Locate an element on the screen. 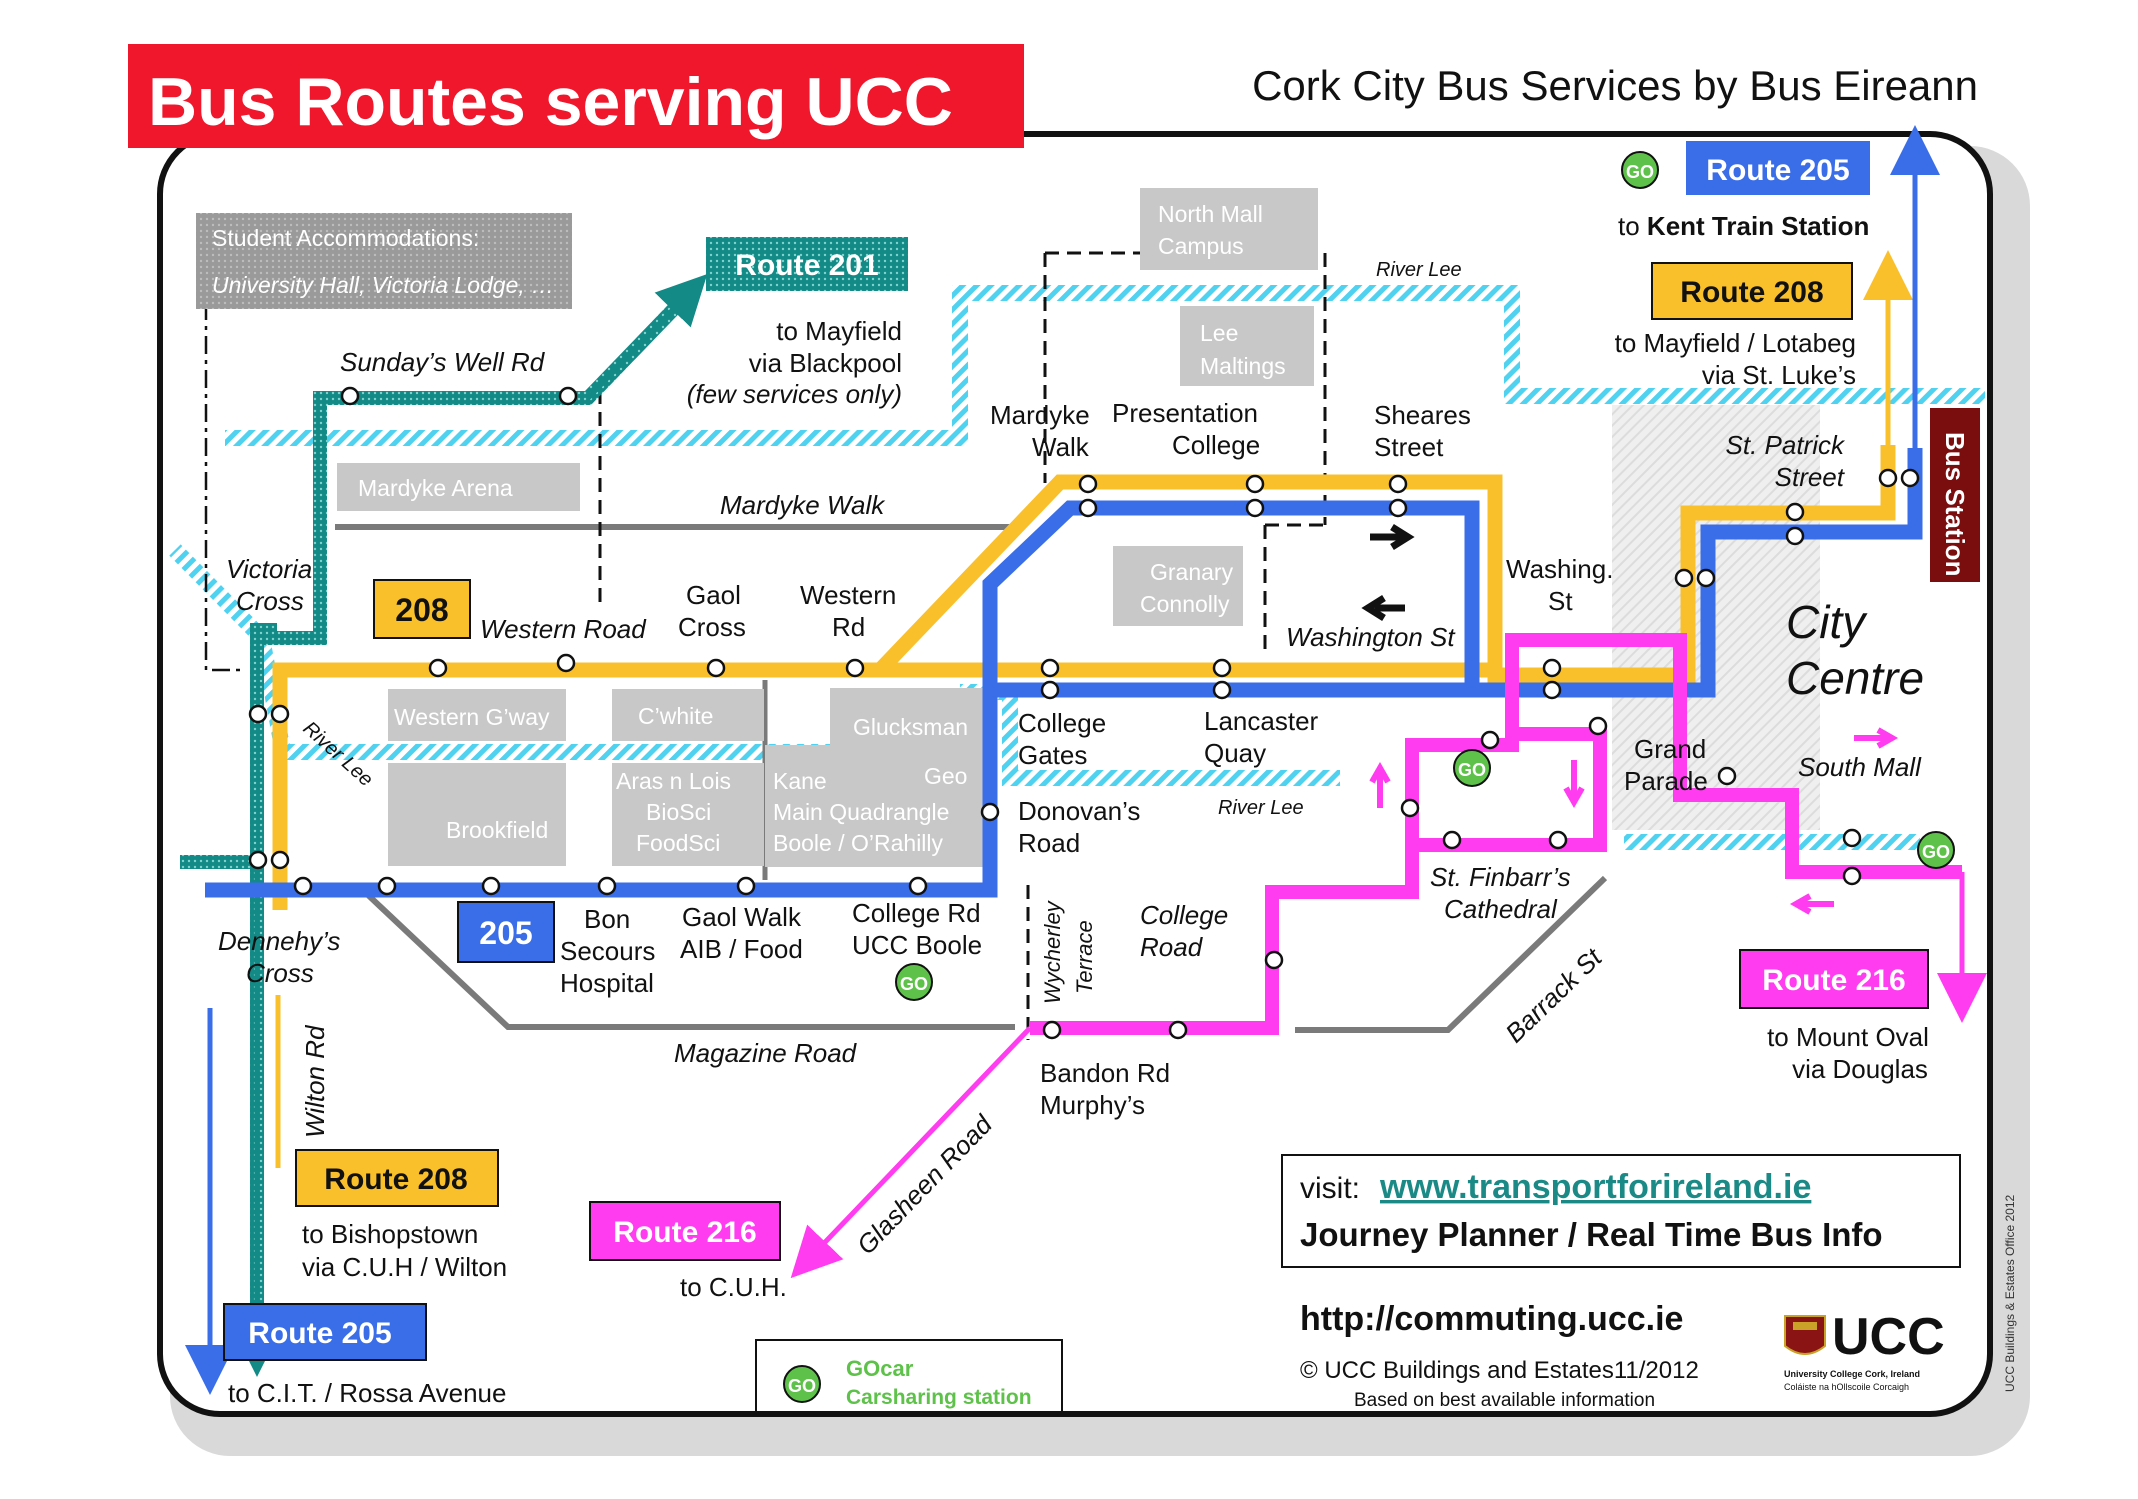 Image resolution: width=2138 pixels, height=1499 pixels. label-grand-parade-1: Grand is located at coordinates (1670, 749).